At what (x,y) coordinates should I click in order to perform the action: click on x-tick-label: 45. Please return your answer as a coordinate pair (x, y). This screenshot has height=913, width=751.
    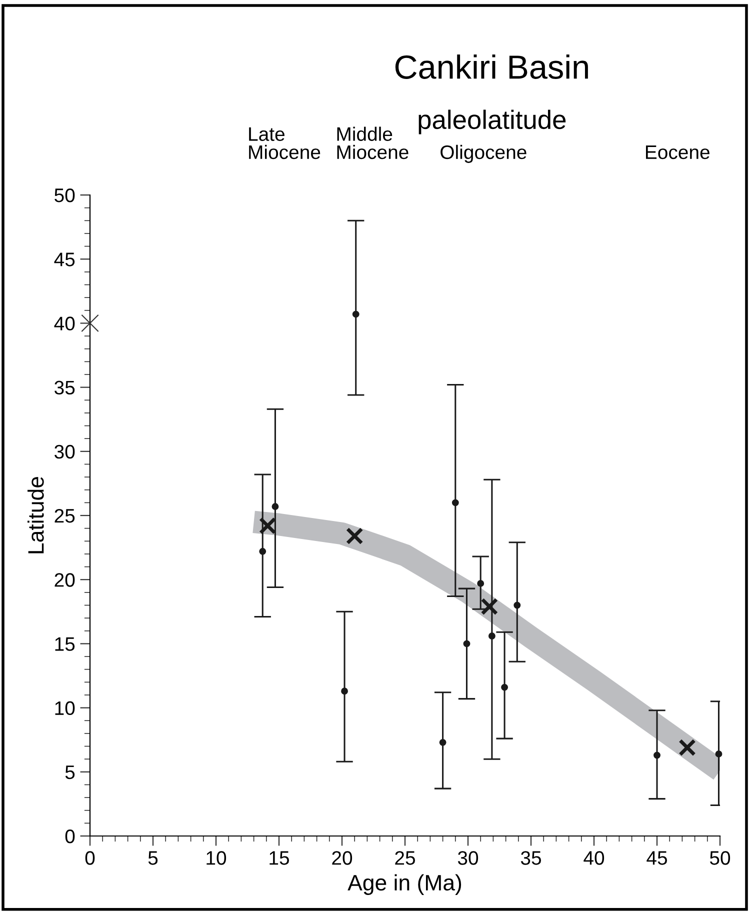
    Looking at the image, I should click on (656, 858).